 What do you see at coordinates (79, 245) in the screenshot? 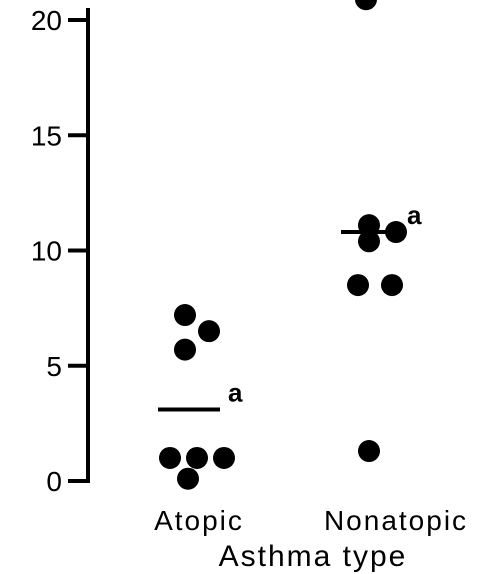
I see `y-axis` at bounding box center [79, 245].